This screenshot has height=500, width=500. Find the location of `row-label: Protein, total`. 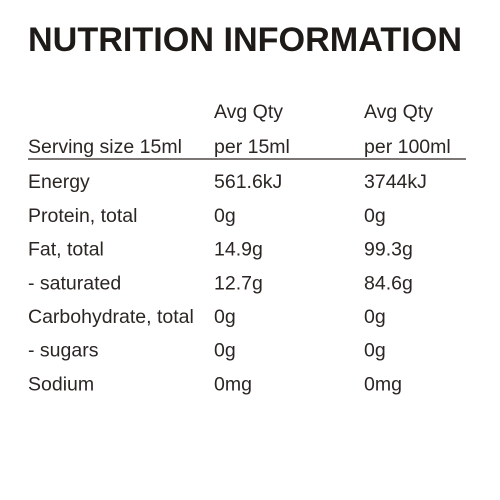

row-label: Protein, total is located at coordinates (82, 216).